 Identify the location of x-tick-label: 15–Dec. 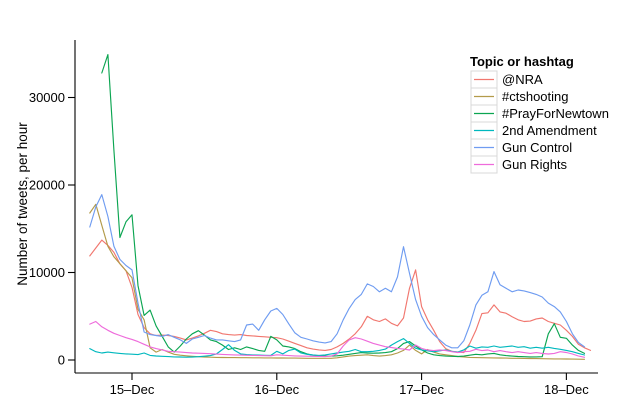
(132, 389).